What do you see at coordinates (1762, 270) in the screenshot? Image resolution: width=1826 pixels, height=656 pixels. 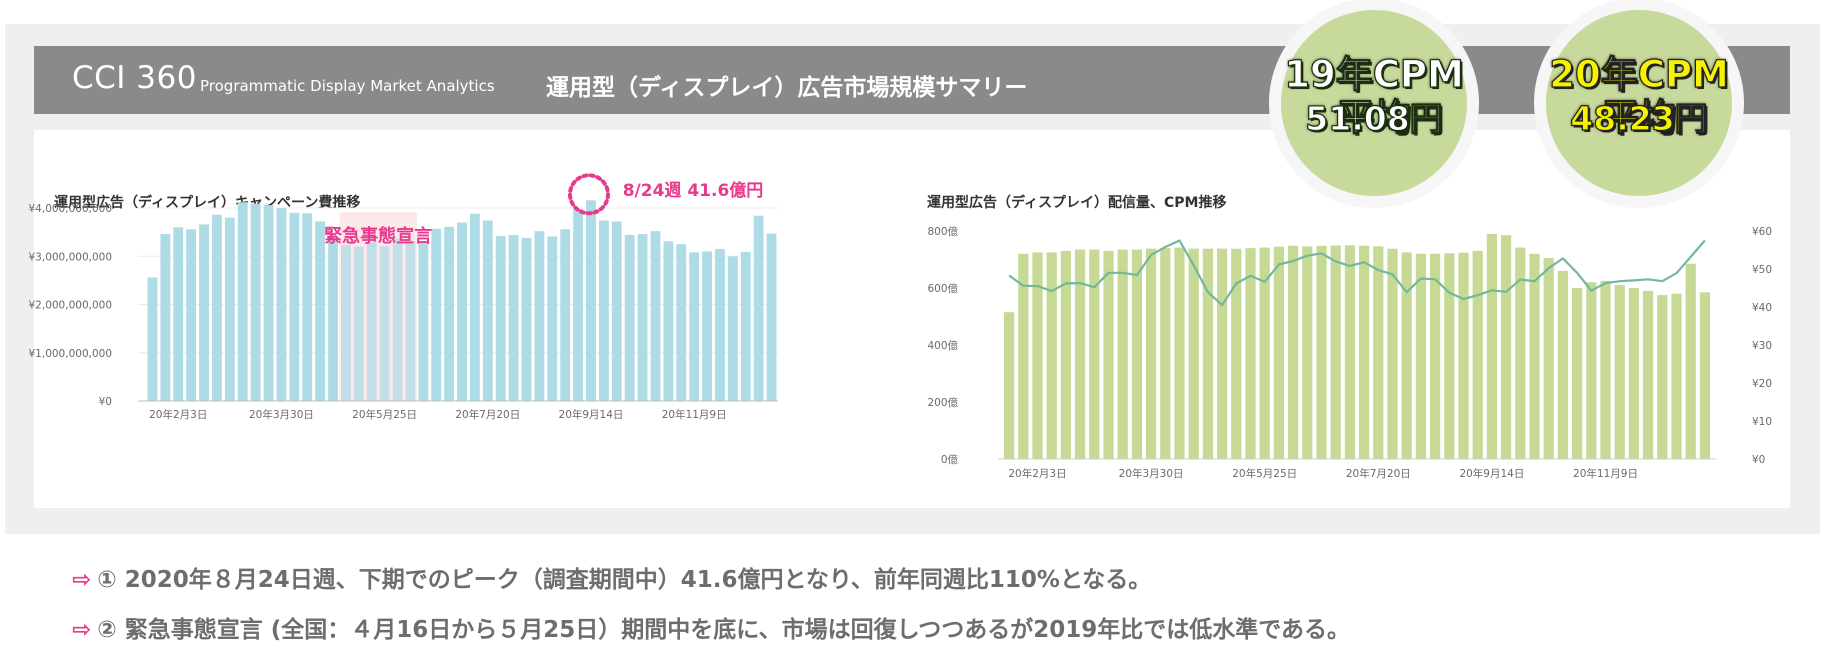 I see `y-right-tick-label: ¥50` at bounding box center [1762, 270].